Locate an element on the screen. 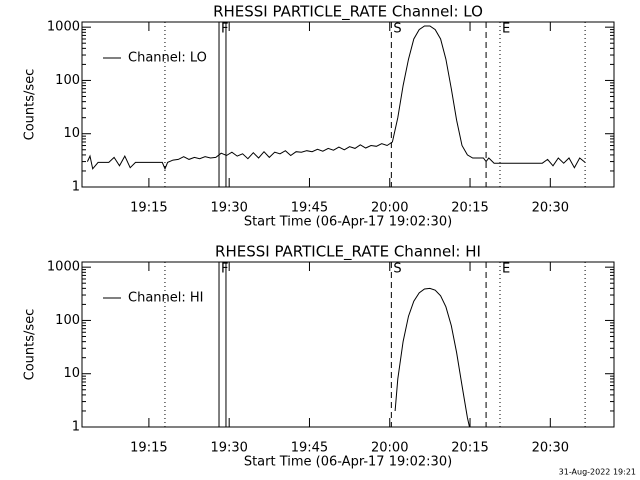  footer: 31-Aug-2022 19:21 is located at coordinates (597, 472).